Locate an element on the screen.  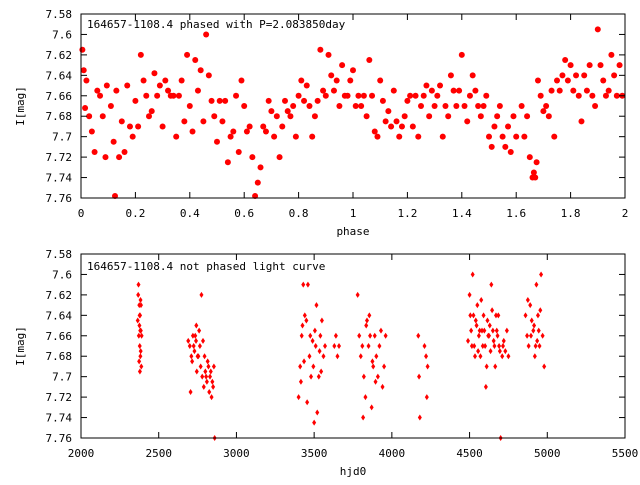
phased-x-tick-label: 1.8 is located at coordinates (571, 213).